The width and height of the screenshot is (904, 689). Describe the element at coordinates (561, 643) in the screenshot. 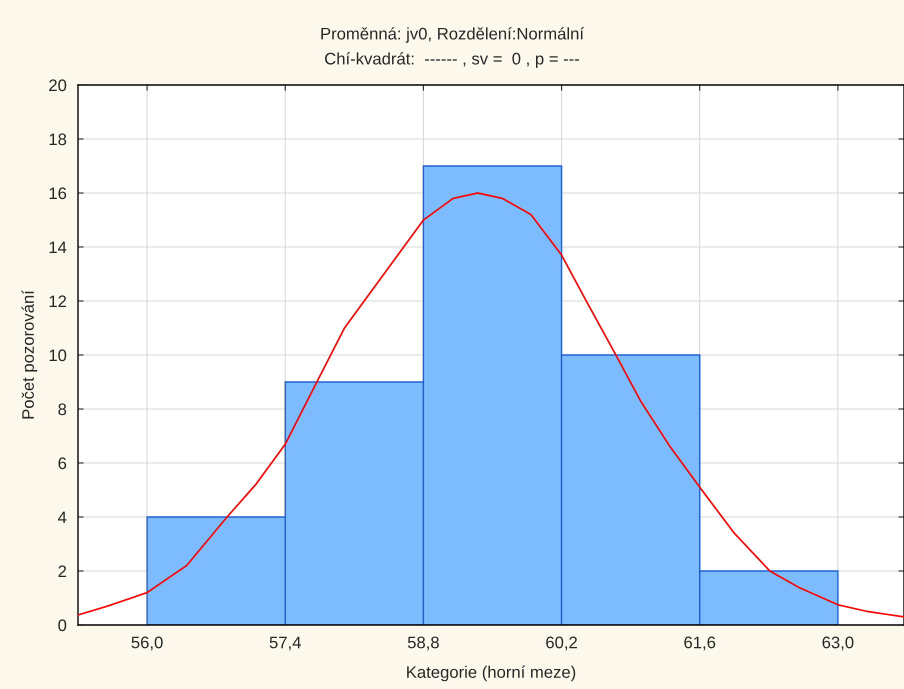

I see `x-tick-label: 60,2` at that location.